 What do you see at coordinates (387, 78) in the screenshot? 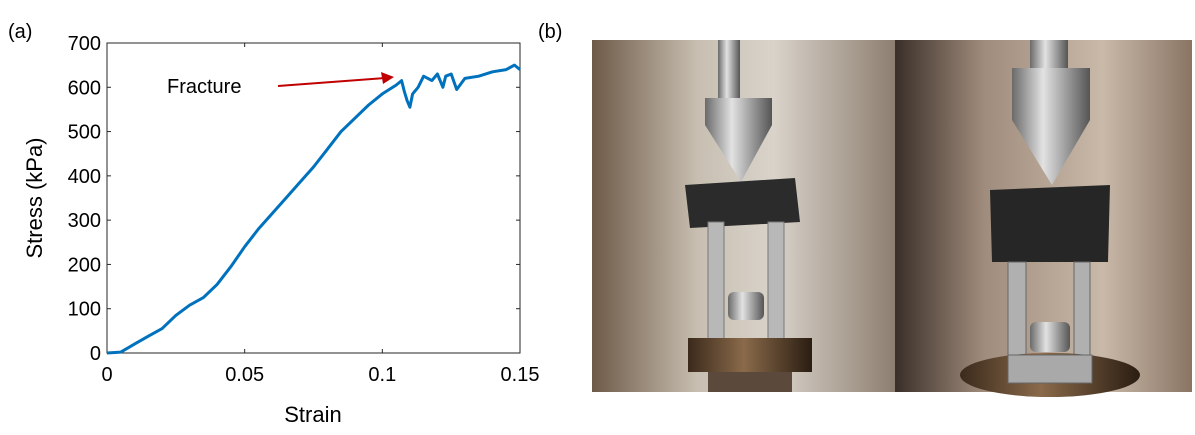
I see `annotation-arrowhead` at bounding box center [387, 78].